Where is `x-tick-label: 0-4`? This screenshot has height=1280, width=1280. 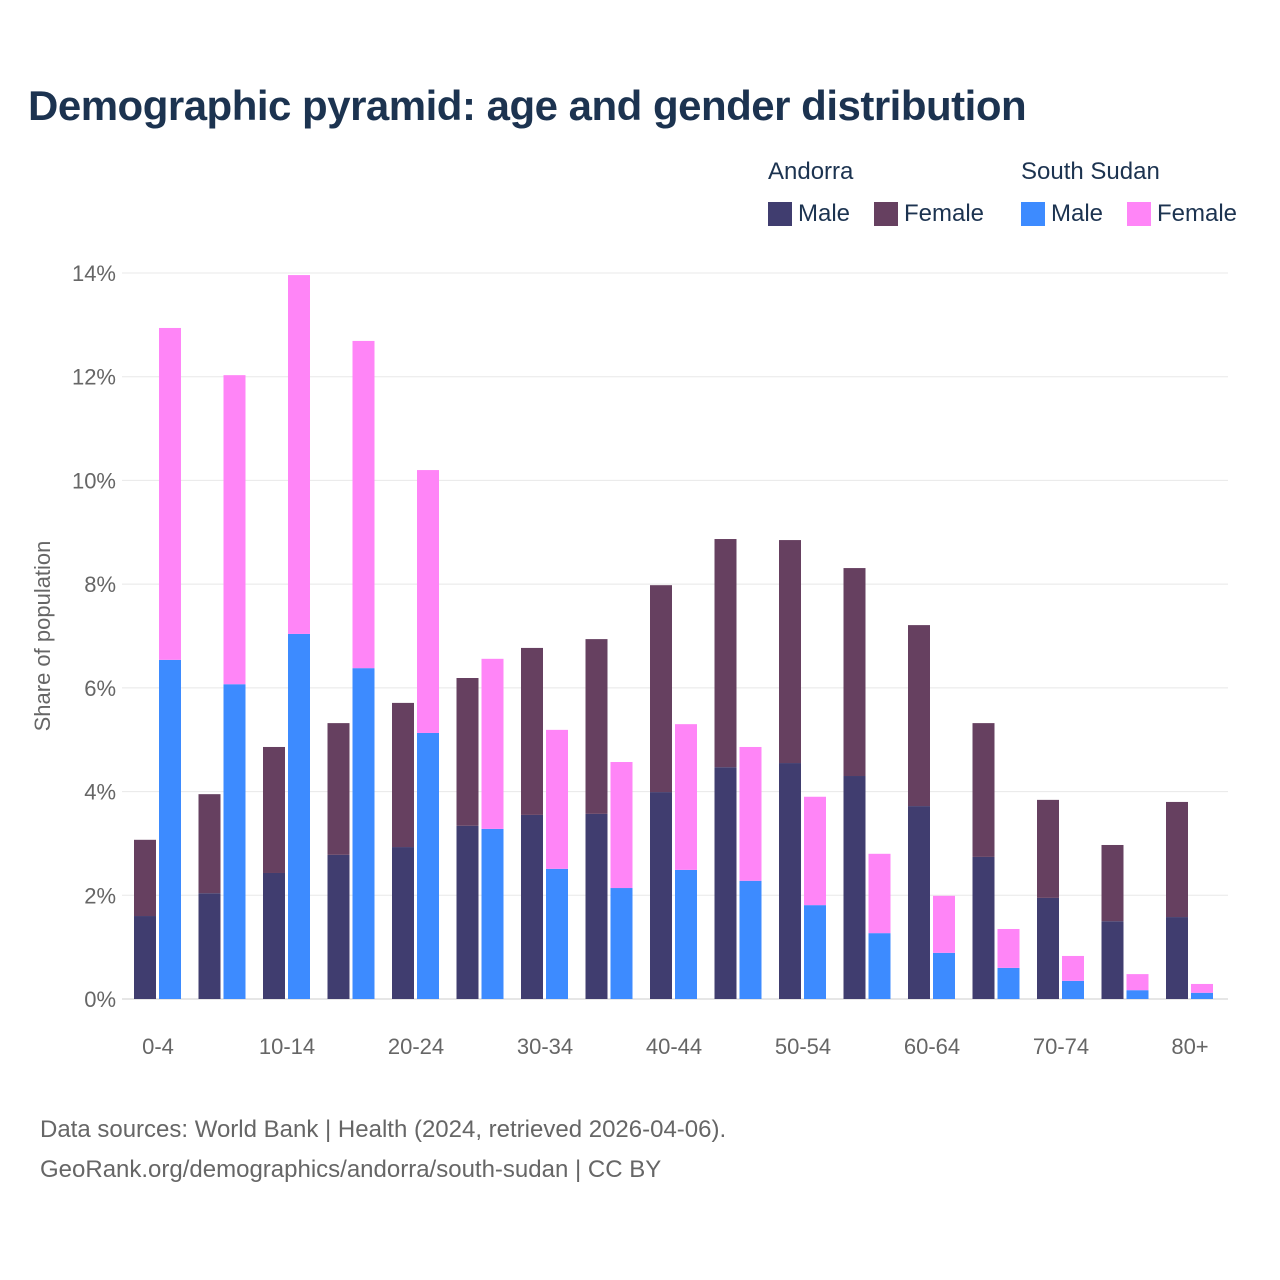 x-tick-label: 0-4 is located at coordinates (158, 1046).